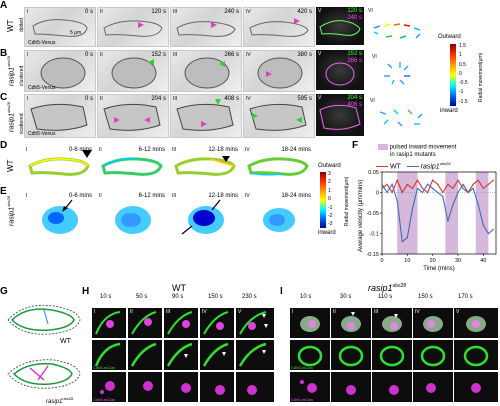  What do you see at coordinates (4, 291) in the screenshot?
I see `panel-g-label: G` at bounding box center [4, 291].